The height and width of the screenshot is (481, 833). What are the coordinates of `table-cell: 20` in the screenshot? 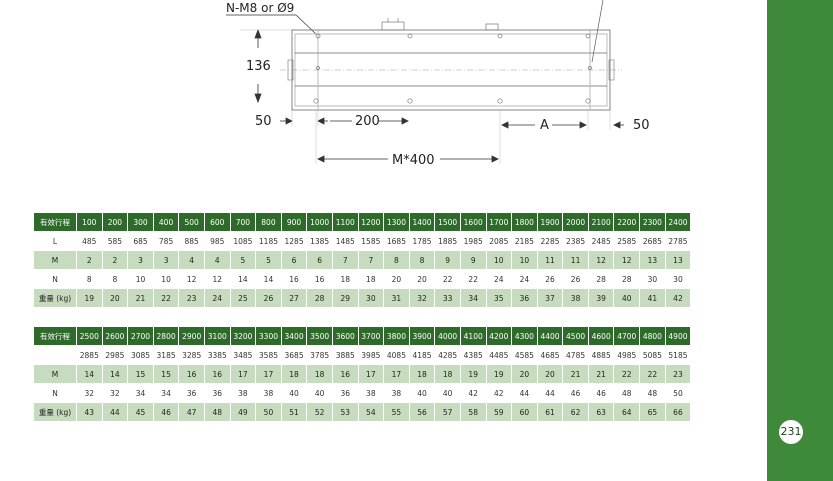 It's located at (115, 298).